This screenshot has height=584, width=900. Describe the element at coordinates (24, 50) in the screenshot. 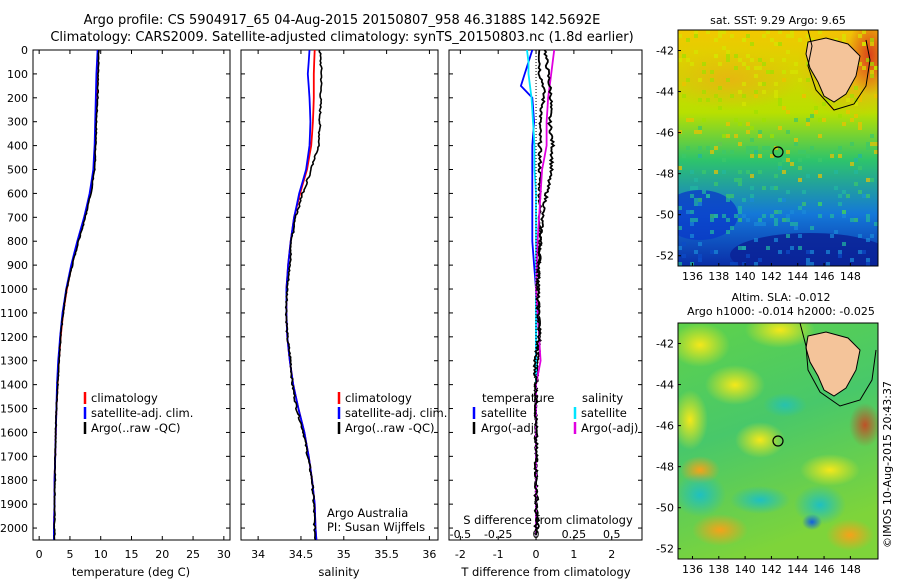

I see `depth-tick-label: 0` at that location.